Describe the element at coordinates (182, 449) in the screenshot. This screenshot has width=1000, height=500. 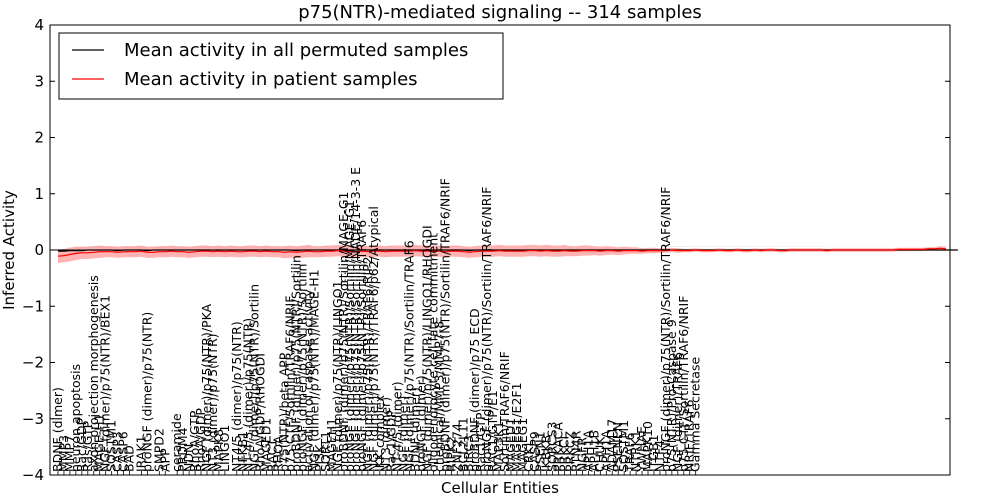
I see `category-label: PRDM4` at that location.